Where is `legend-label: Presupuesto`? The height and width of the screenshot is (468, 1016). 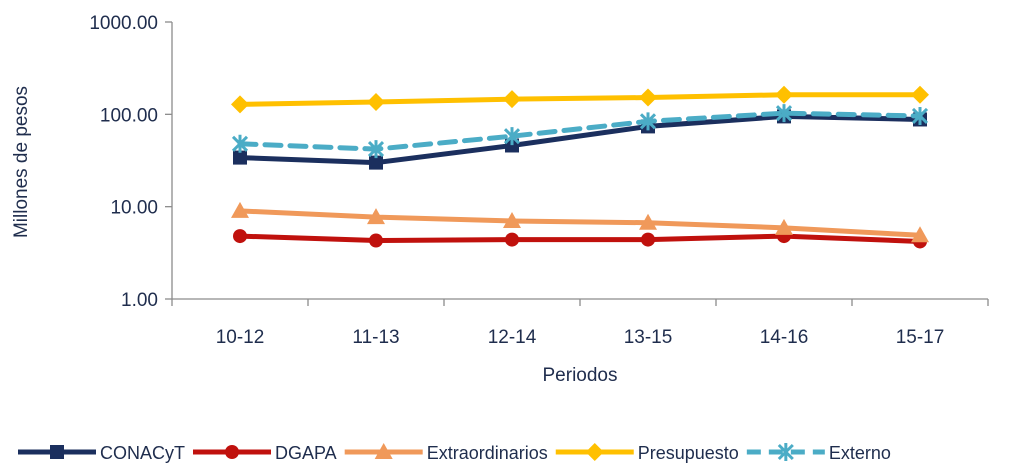 legend-label: Presupuesto is located at coordinates (688, 453).